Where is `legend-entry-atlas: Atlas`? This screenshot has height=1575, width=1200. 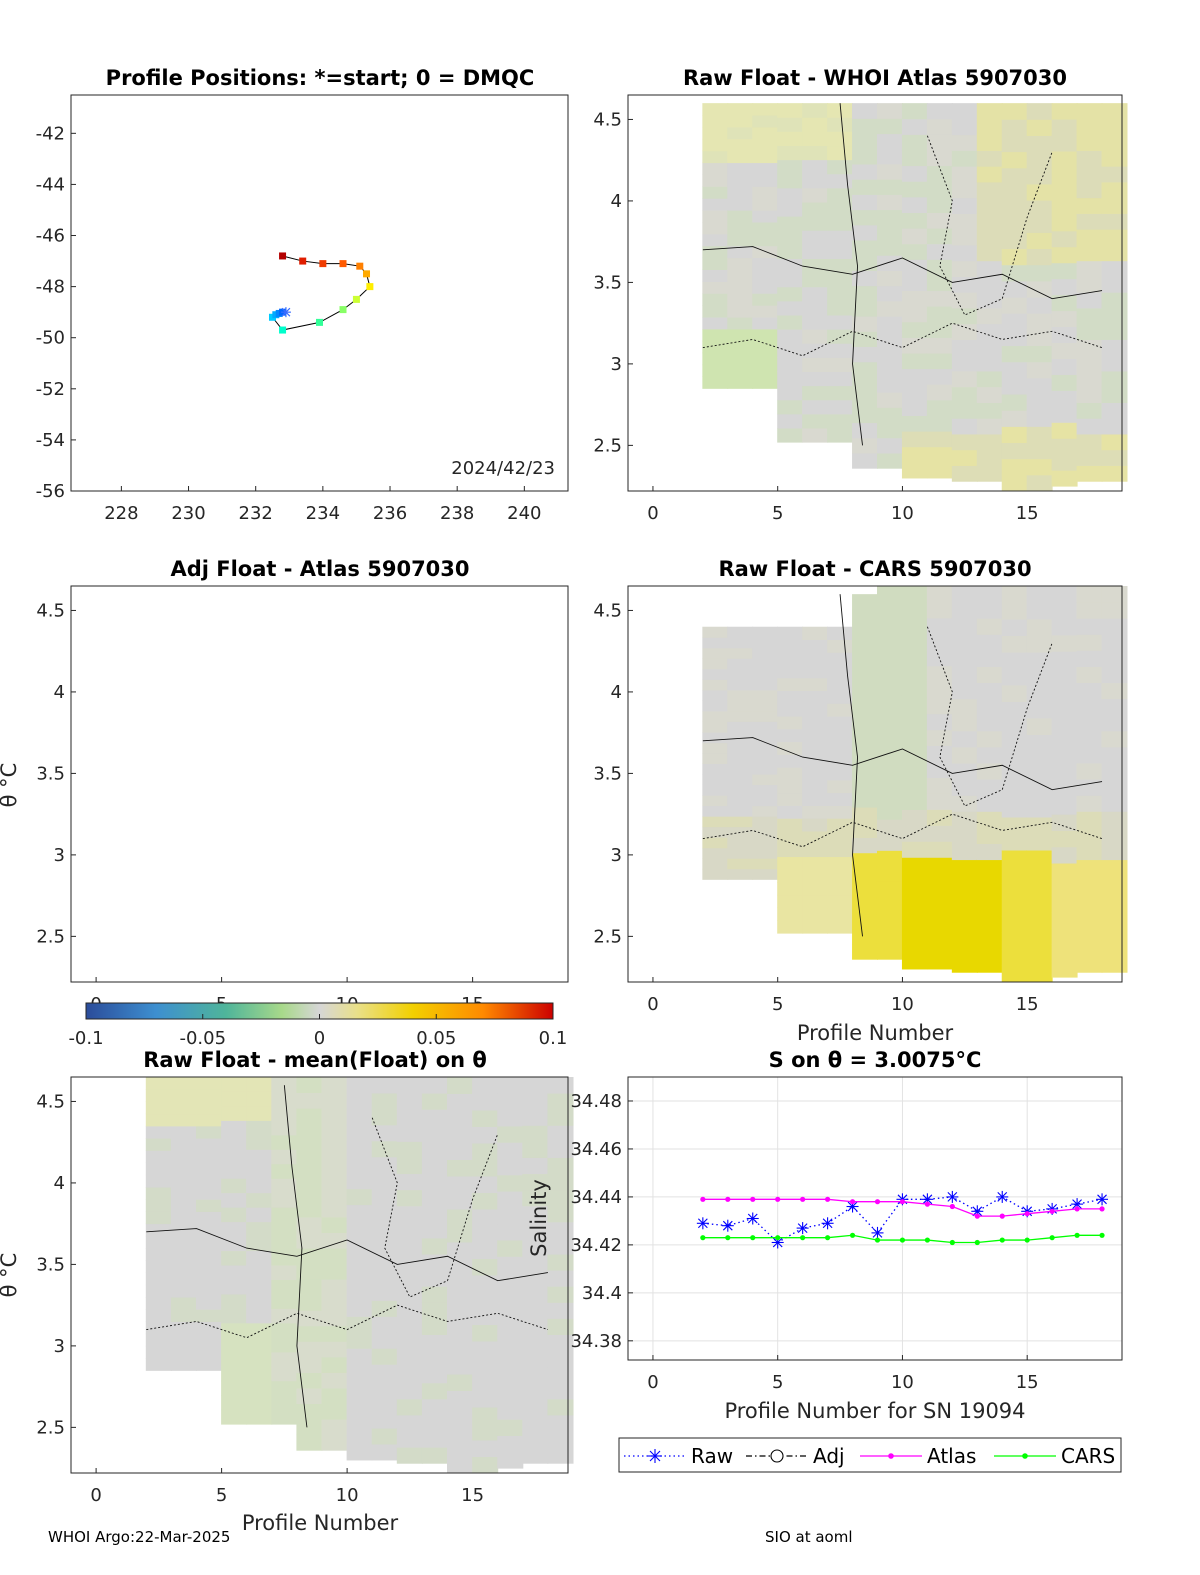 legend-entry-atlas: Atlas is located at coordinates (918, 1456).